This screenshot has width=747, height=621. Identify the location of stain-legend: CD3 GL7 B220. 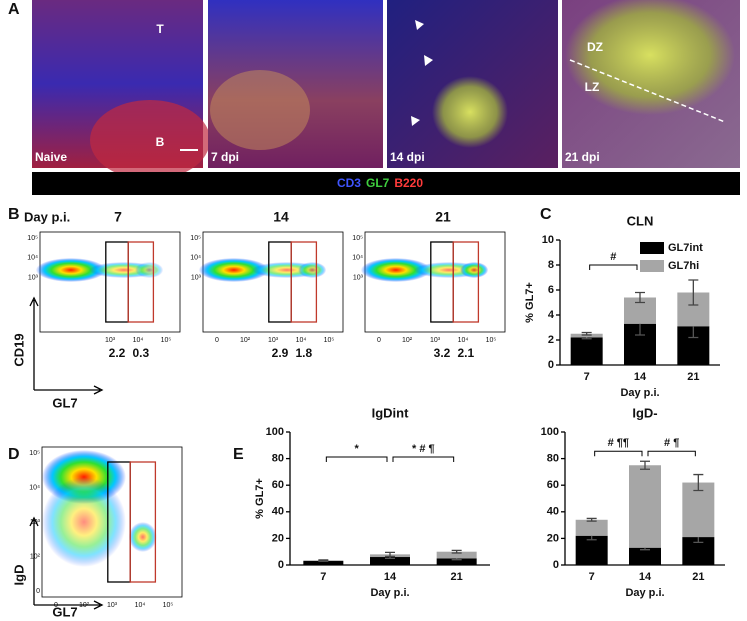
(380, 183).